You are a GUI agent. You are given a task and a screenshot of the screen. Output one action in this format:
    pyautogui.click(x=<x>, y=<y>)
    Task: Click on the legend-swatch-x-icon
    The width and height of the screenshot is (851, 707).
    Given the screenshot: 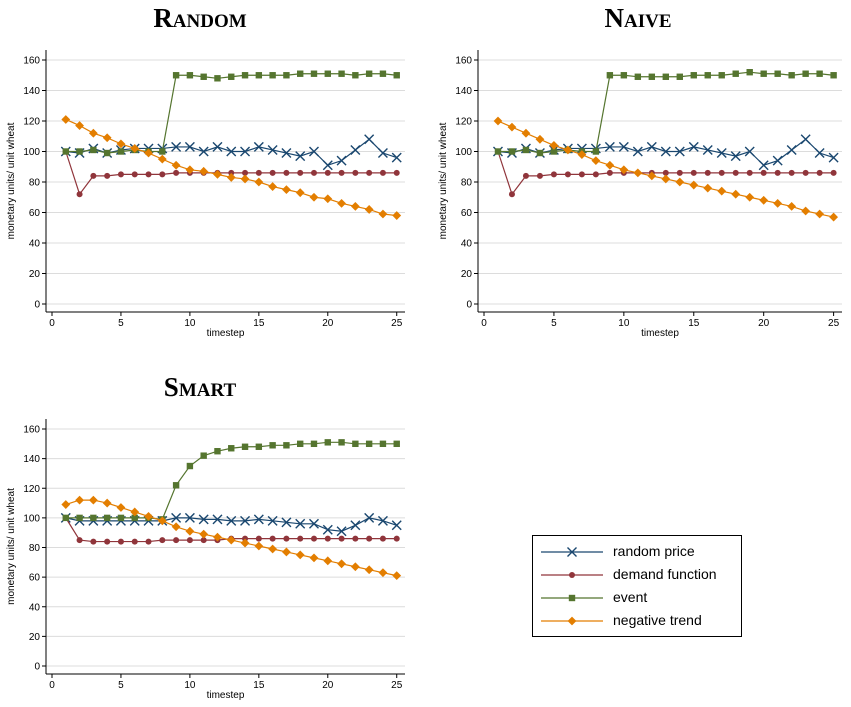 What is the action you would take?
    pyautogui.click(x=572, y=552)
    